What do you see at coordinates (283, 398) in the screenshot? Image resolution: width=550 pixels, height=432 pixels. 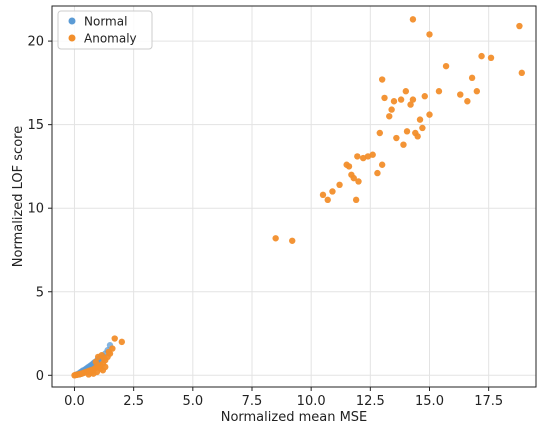 I see `x-axis-ticks: 0.0 2.5 5.0 7.5 10.0 12.5 15.0 17.5` at bounding box center [283, 398].